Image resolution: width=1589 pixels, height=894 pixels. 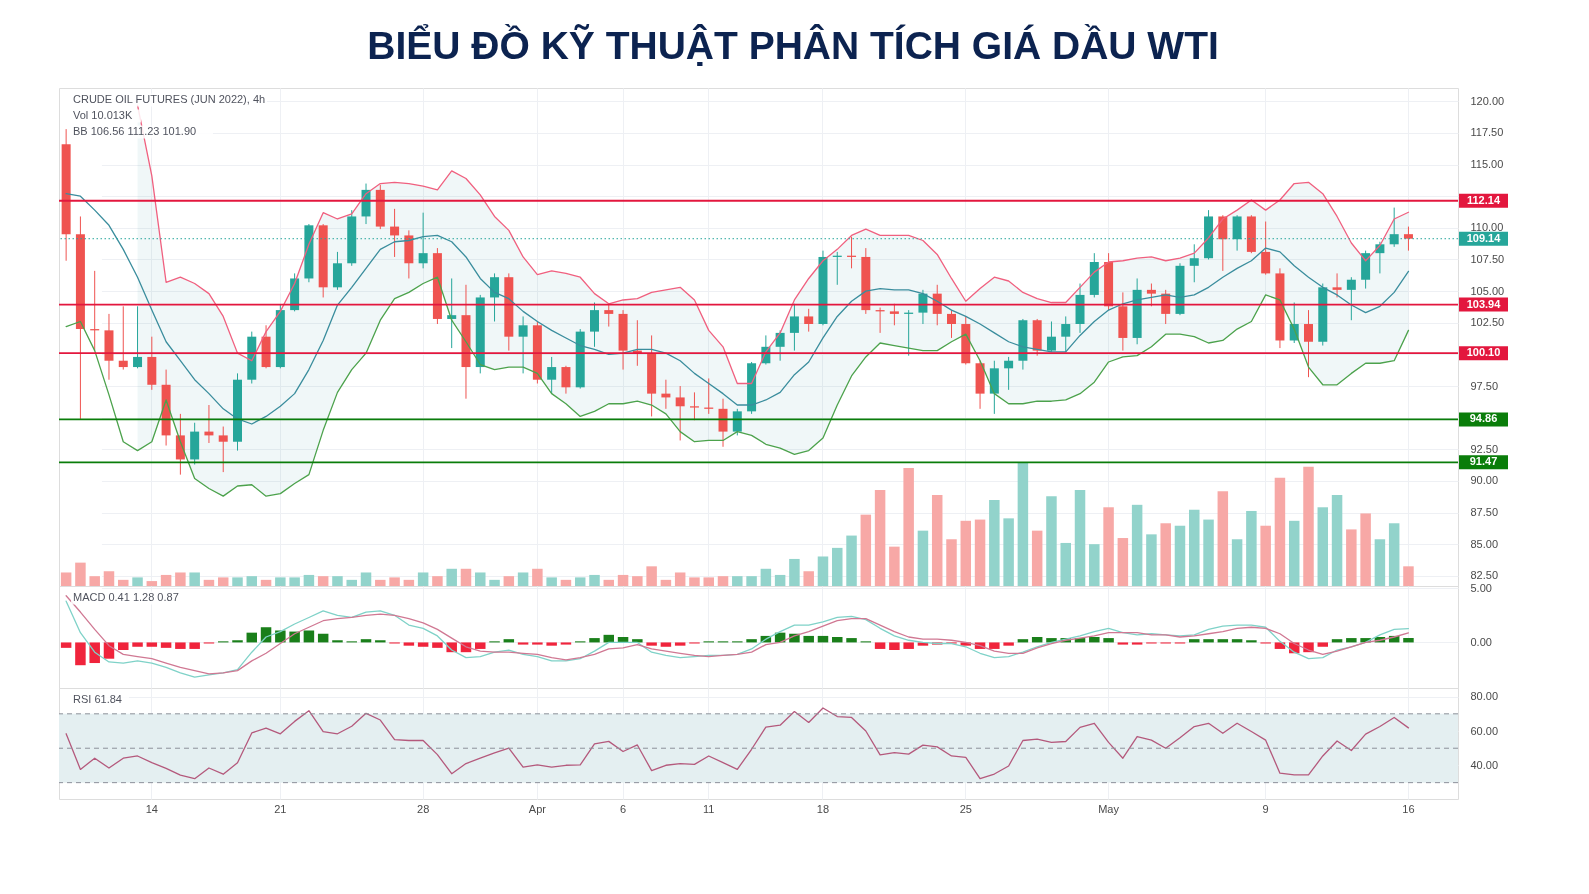 I want to click on x-tick-label: 21, so click(x=280, y=808).